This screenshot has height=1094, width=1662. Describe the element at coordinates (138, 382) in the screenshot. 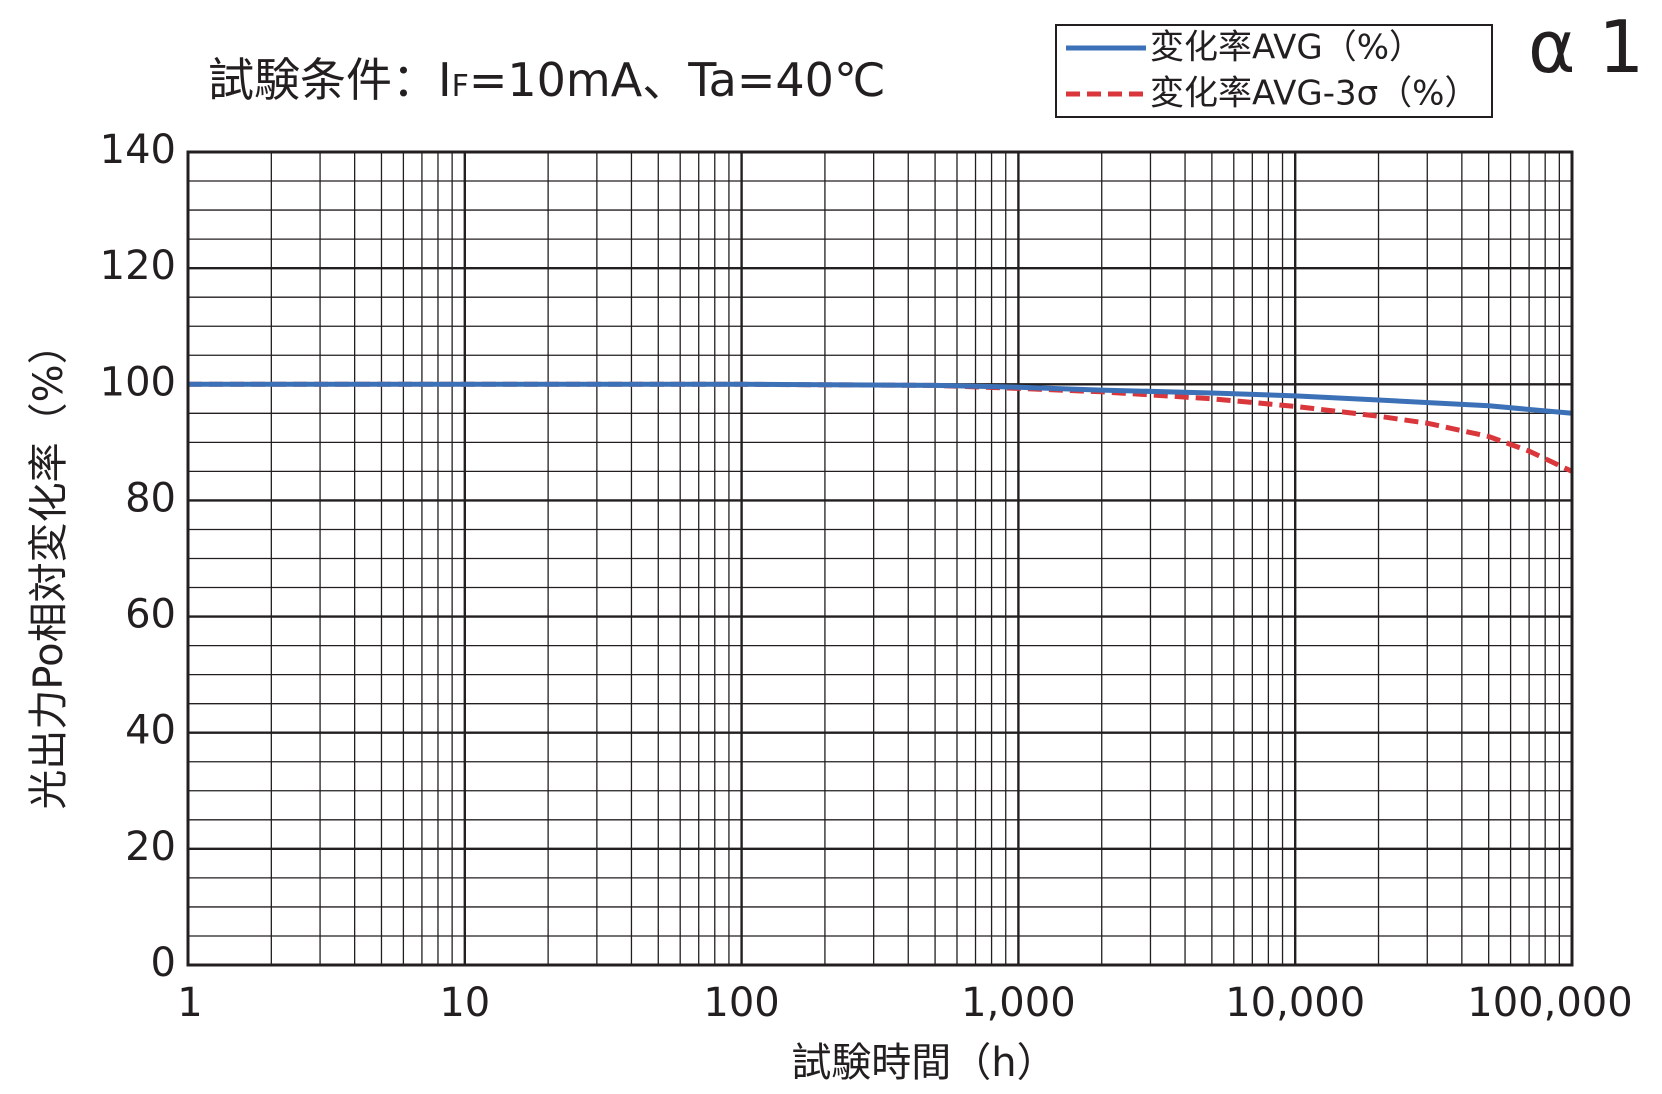

I see `y-tick-label: 100` at that location.